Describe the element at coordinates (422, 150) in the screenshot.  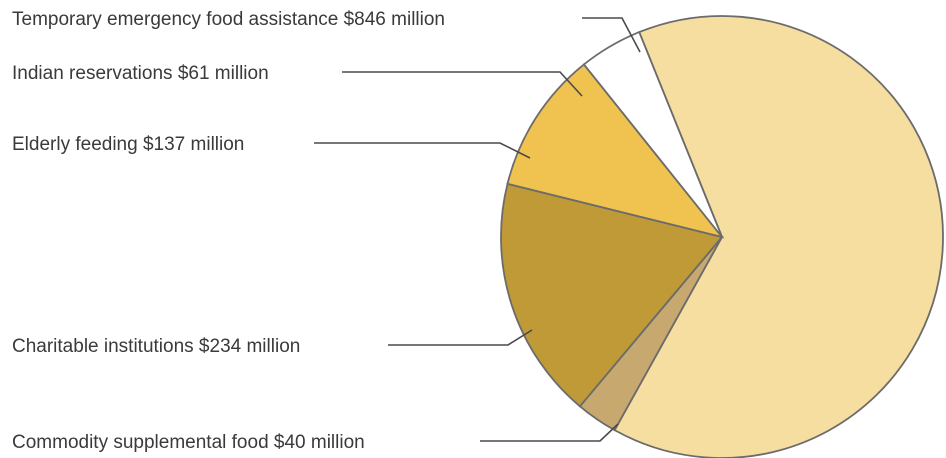
I see `leader-line-elderly-feeding` at that location.